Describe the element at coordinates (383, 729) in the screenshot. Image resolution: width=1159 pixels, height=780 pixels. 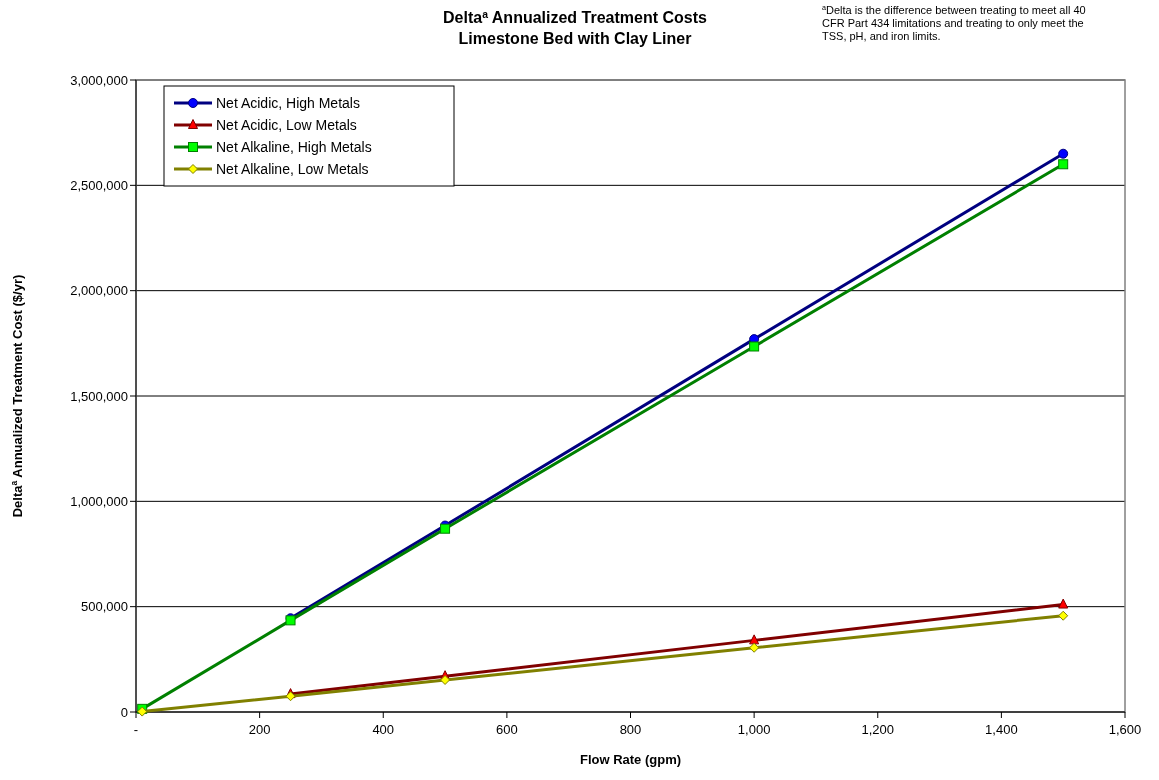
I see `x-tick-label: 400` at that location.